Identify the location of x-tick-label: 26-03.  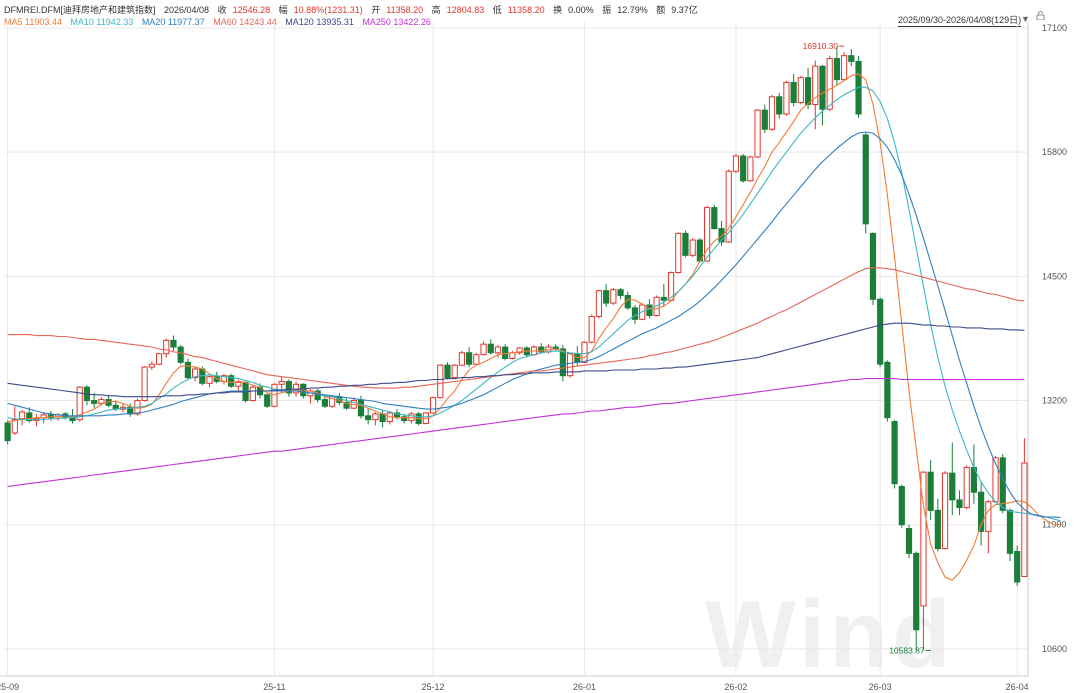
(880, 687).